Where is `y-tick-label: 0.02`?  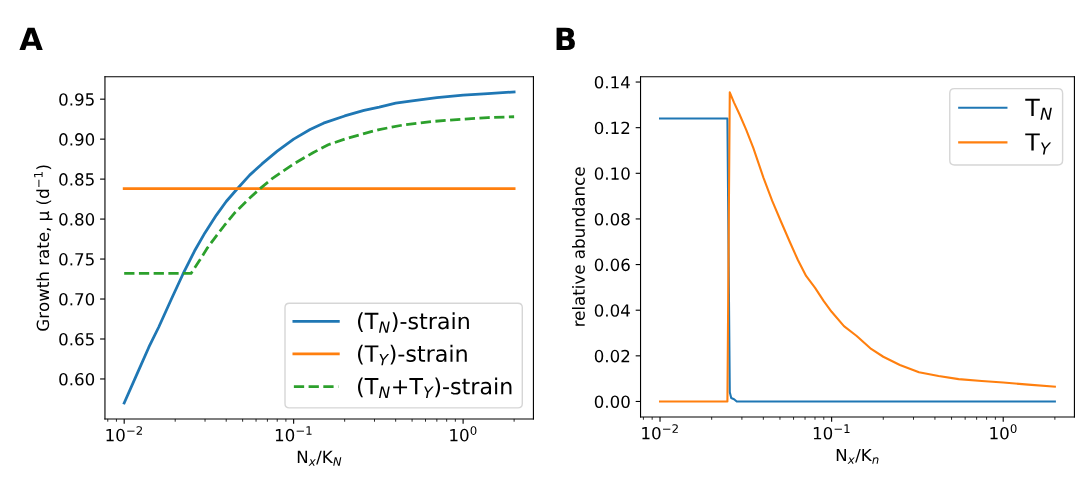 y-tick-label: 0.02 is located at coordinates (612, 356).